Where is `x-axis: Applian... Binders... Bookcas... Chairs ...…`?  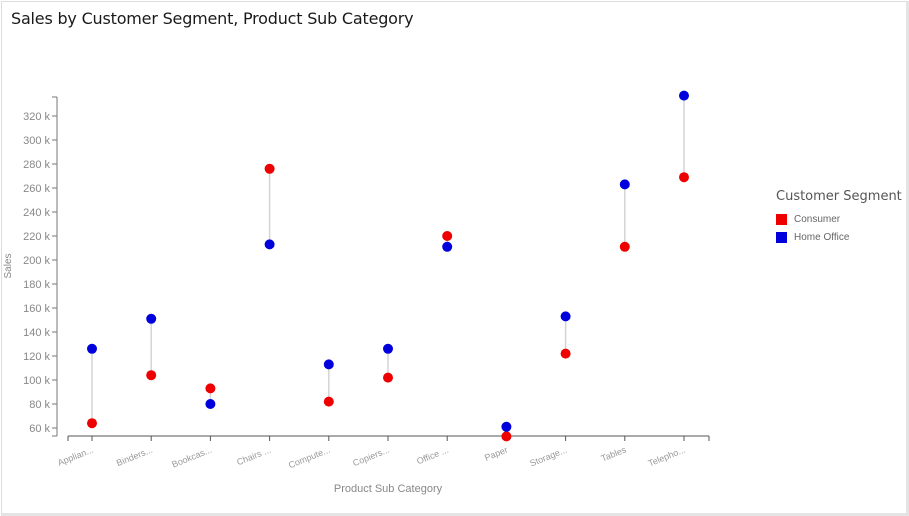
x-axis: Applian... Binders... Bookcas... Chairs ...… is located at coordinates (383, 453).